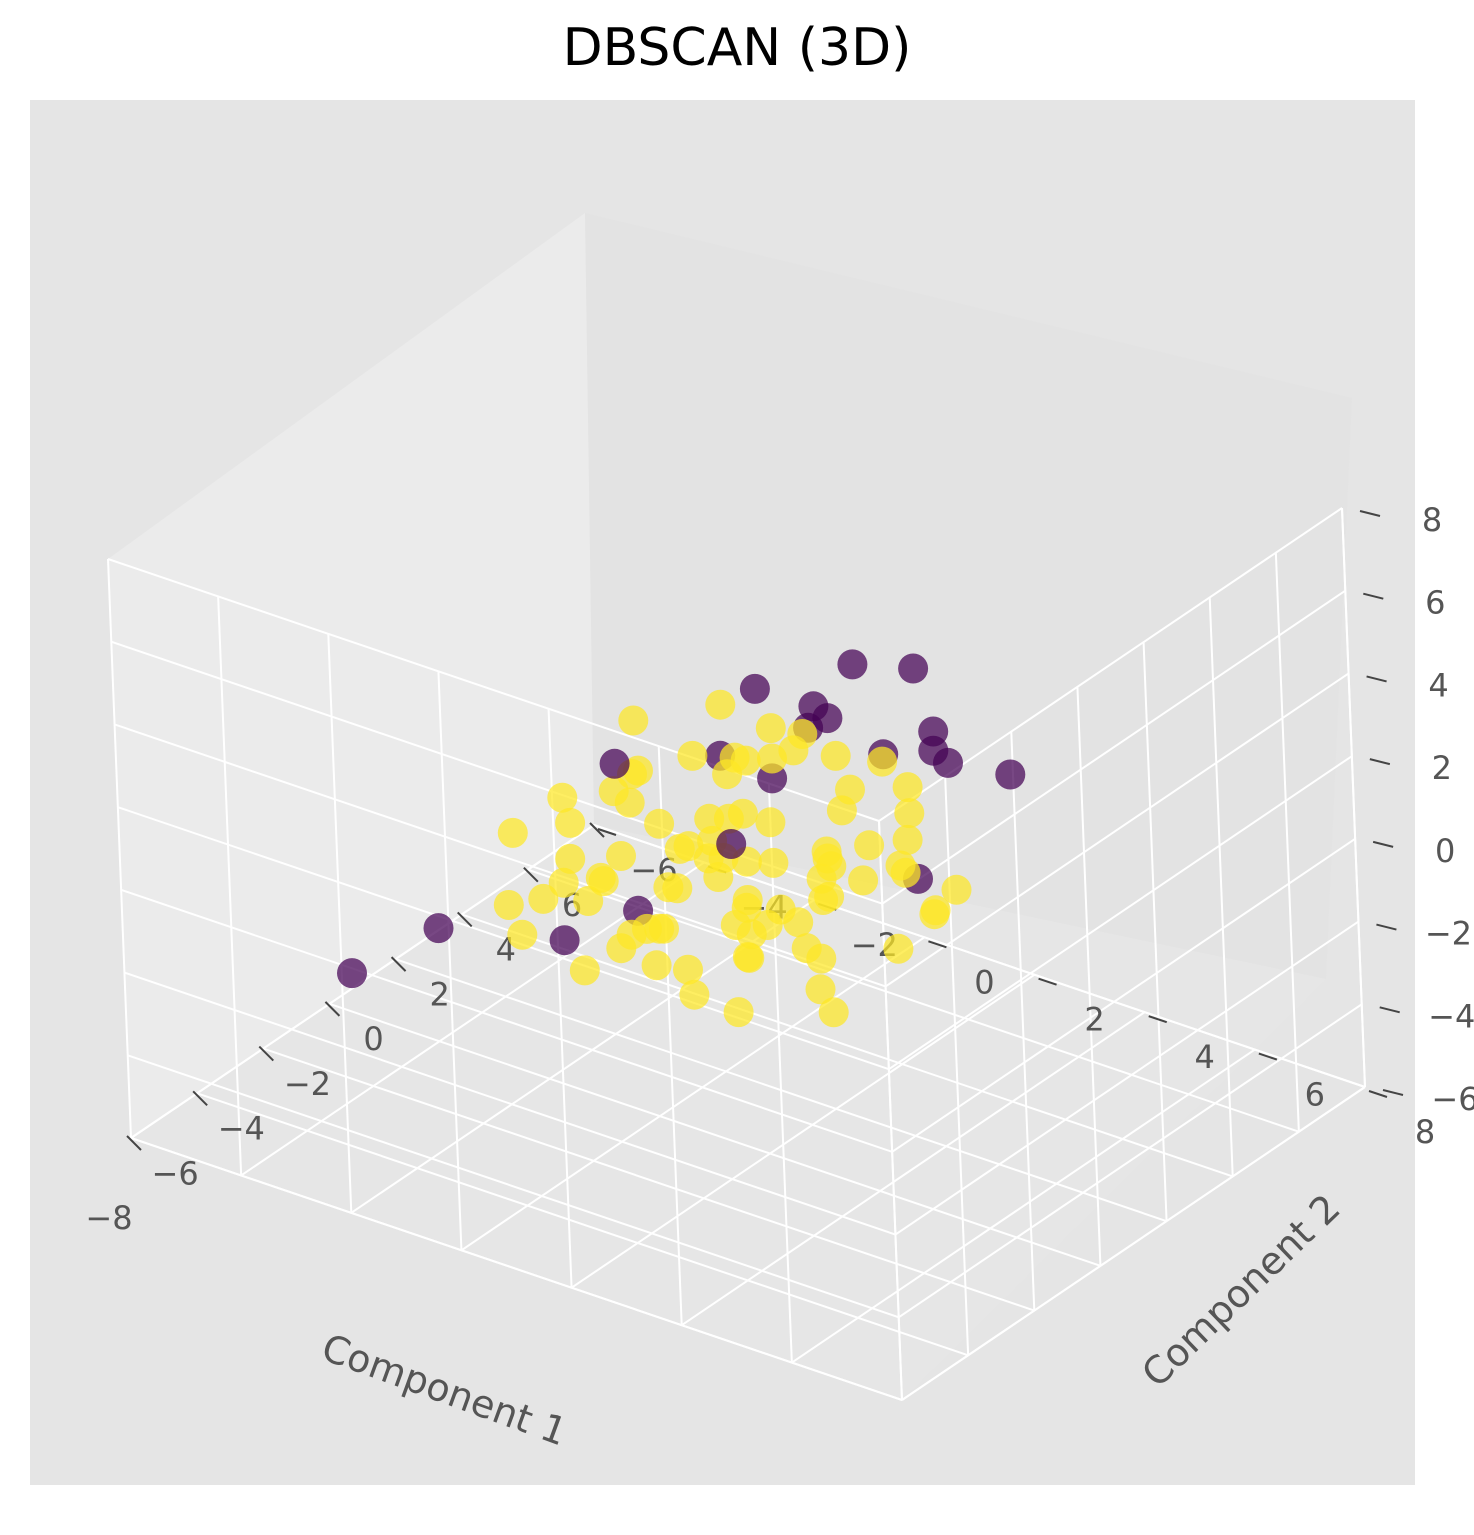 The height and width of the screenshot is (1535, 1474). Describe the element at coordinates (737, 48) in the screenshot. I see `chart-title: DBSCAN (3D)` at that location.